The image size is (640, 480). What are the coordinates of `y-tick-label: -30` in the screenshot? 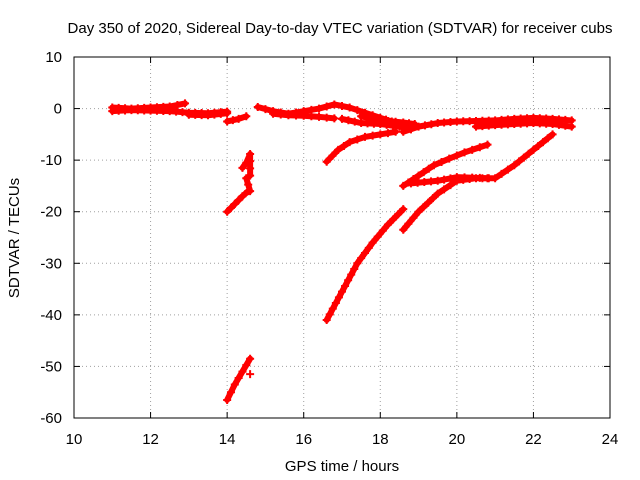 It's located at (51, 263).